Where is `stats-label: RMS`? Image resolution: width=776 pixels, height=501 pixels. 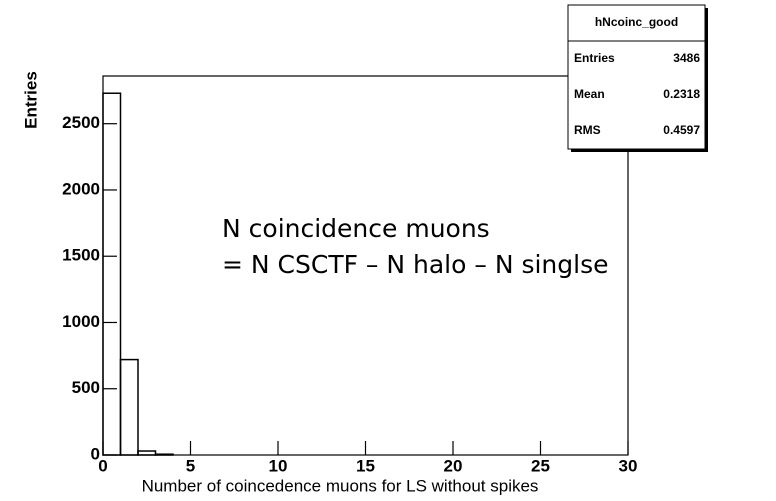 stats-label: RMS is located at coordinates (587, 130).